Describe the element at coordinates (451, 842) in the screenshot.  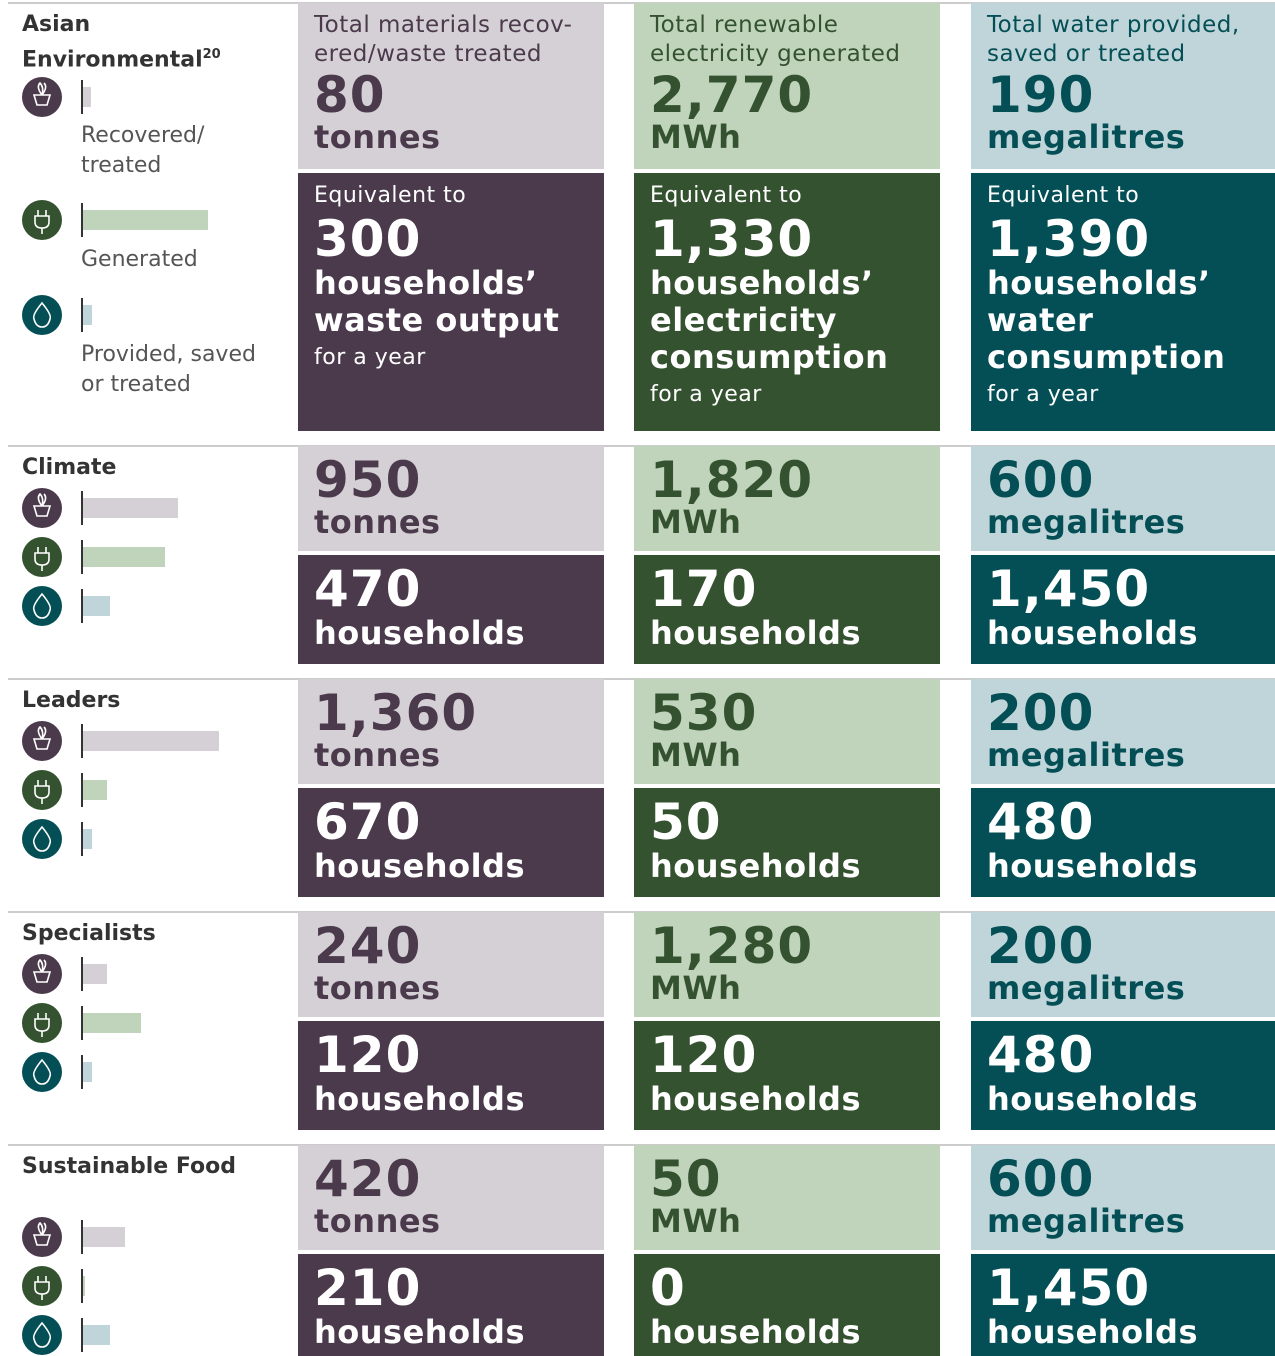
I see `equivalent-panel: 670 households` at that location.